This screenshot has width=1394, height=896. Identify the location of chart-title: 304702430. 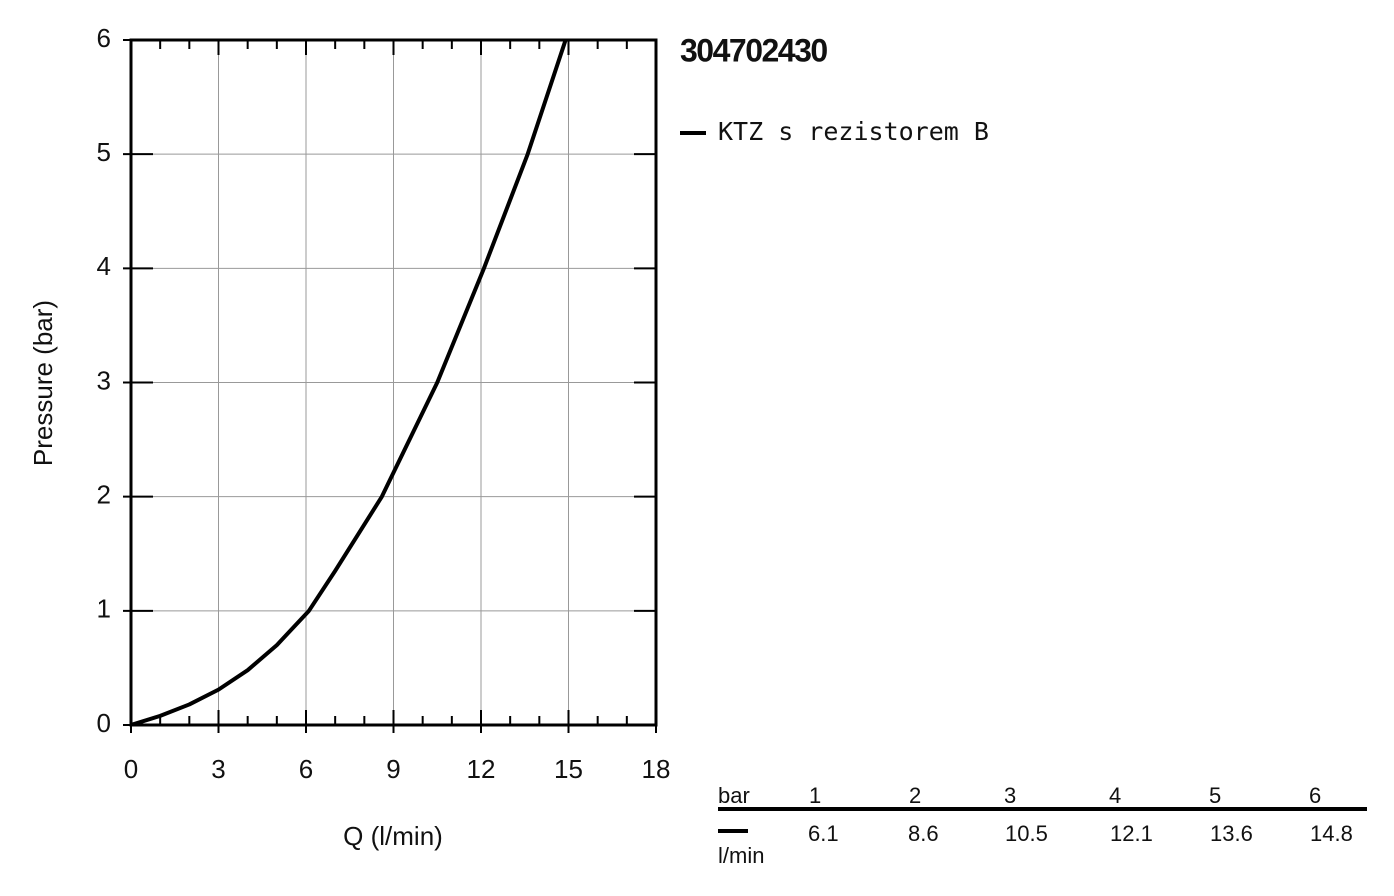
(753, 50).